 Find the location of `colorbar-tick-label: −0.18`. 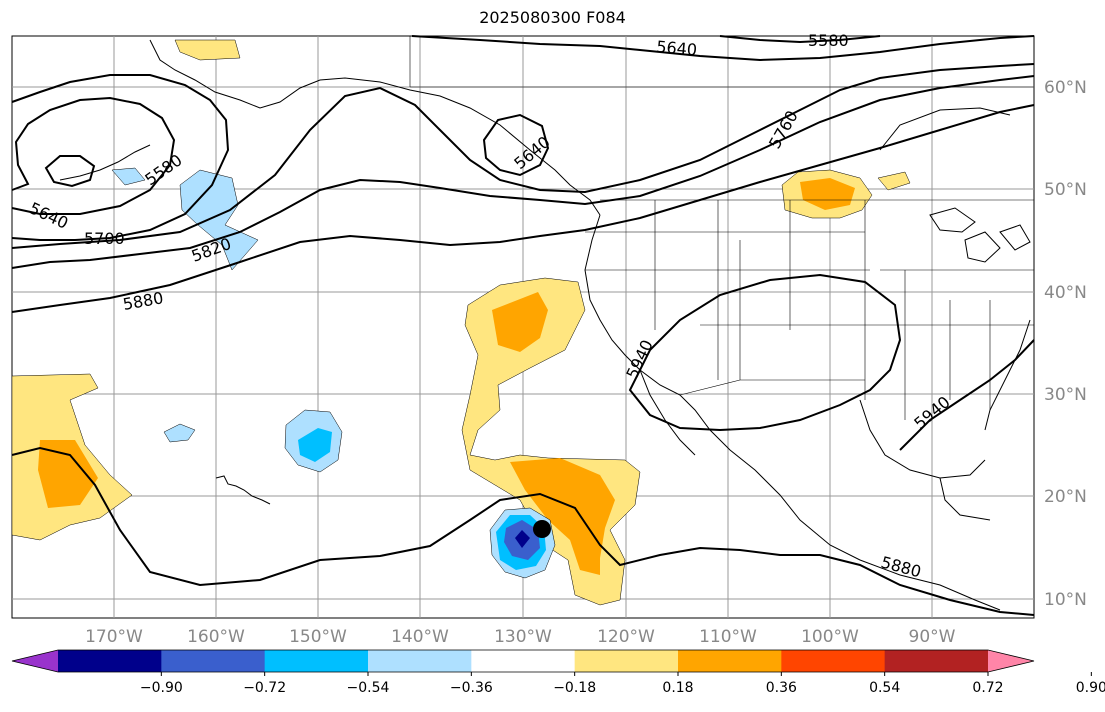

colorbar-tick-label: −0.18 is located at coordinates (574, 688).